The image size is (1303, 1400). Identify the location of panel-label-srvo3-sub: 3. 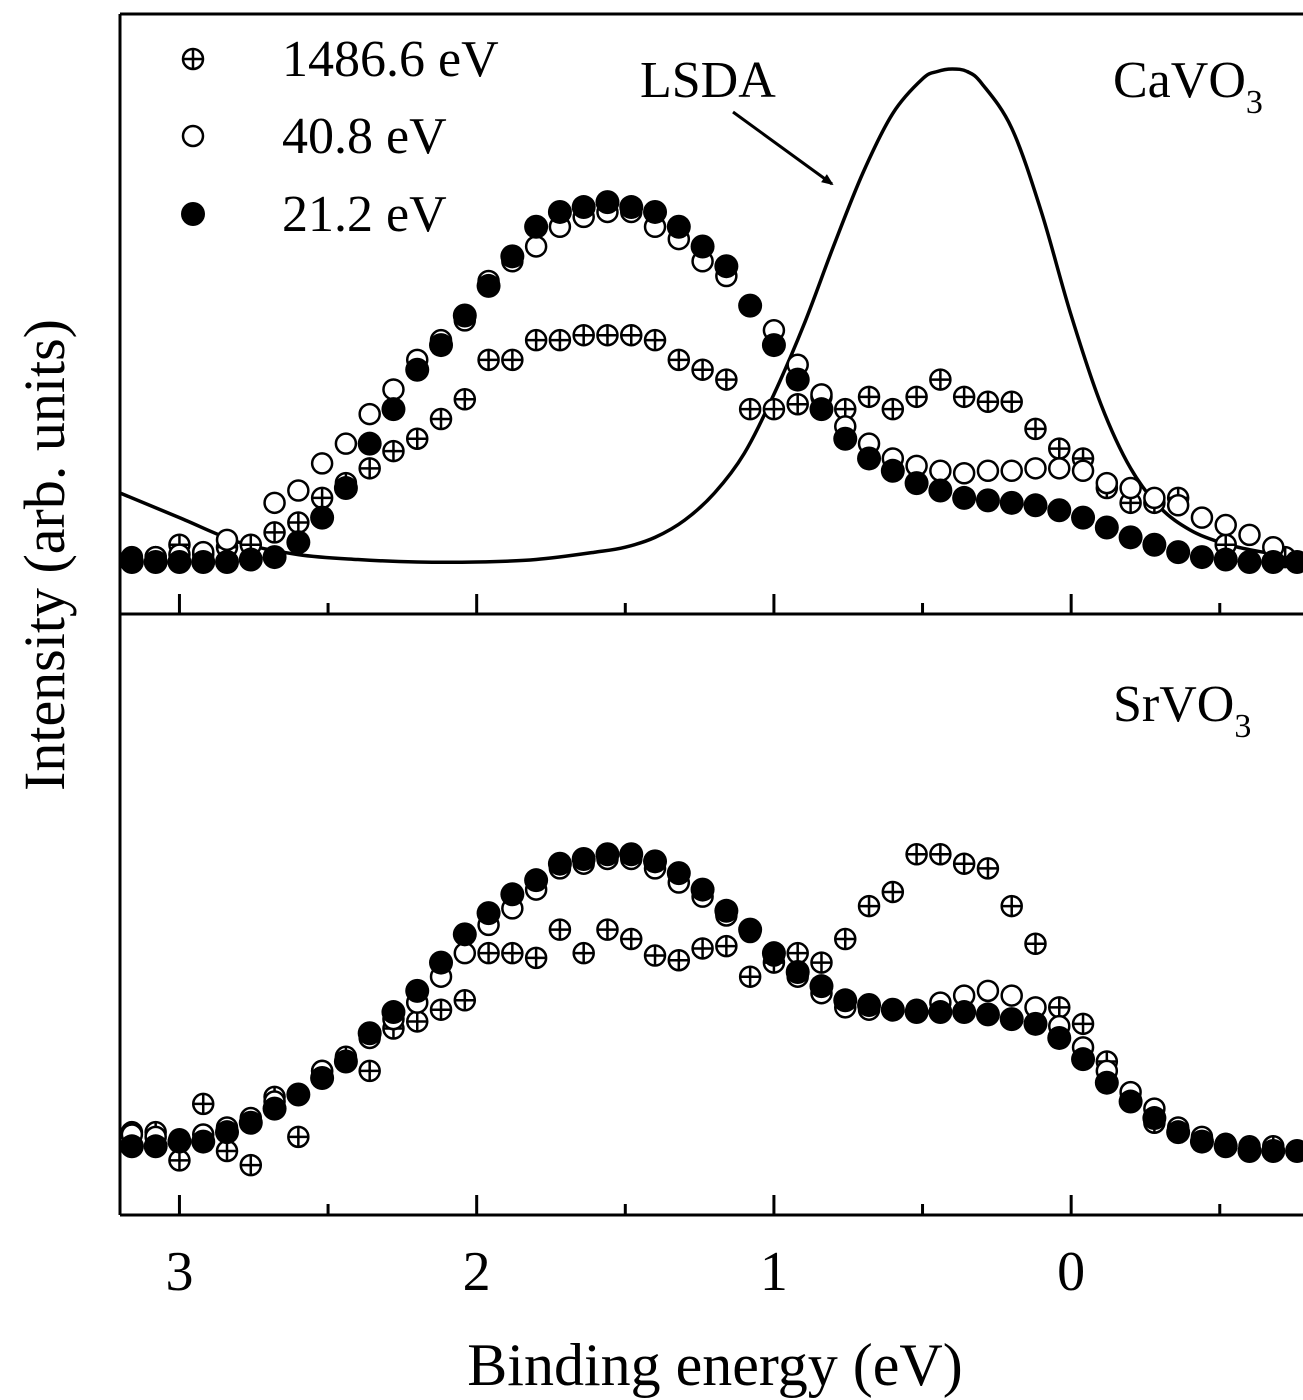
(1242, 726).